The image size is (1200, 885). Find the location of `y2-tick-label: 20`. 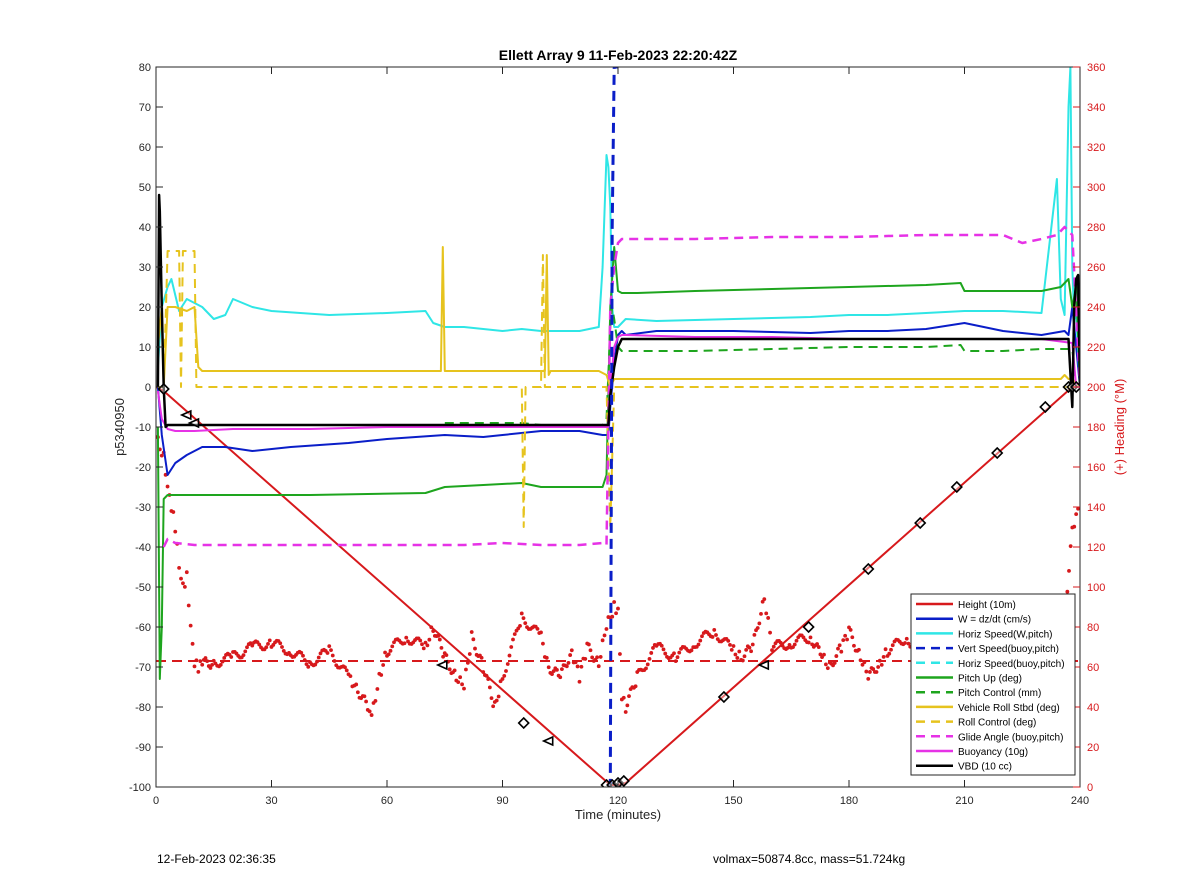

y2-tick-label: 20 is located at coordinates (1093, 748).